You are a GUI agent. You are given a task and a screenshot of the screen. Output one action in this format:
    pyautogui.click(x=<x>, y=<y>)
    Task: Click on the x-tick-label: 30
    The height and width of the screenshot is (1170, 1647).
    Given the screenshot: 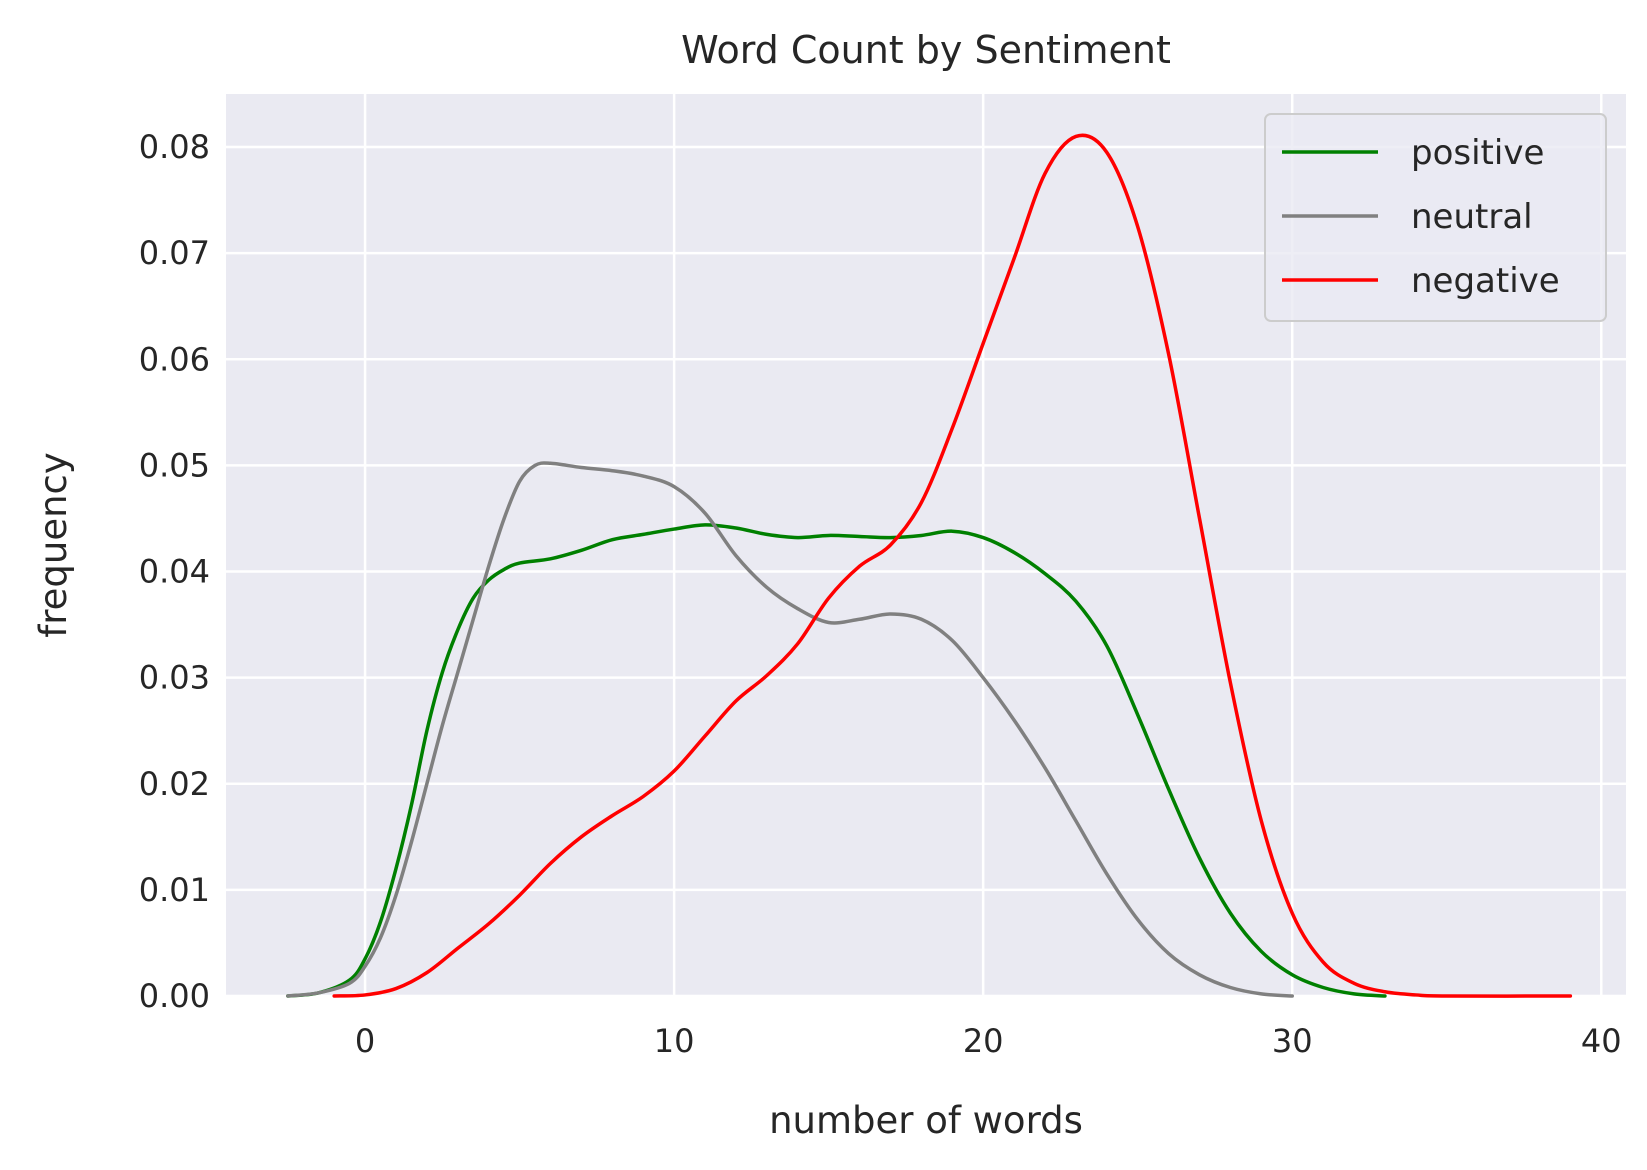 What is the action you would take?
    pyautogui.click(x=1292, y=1041)
    